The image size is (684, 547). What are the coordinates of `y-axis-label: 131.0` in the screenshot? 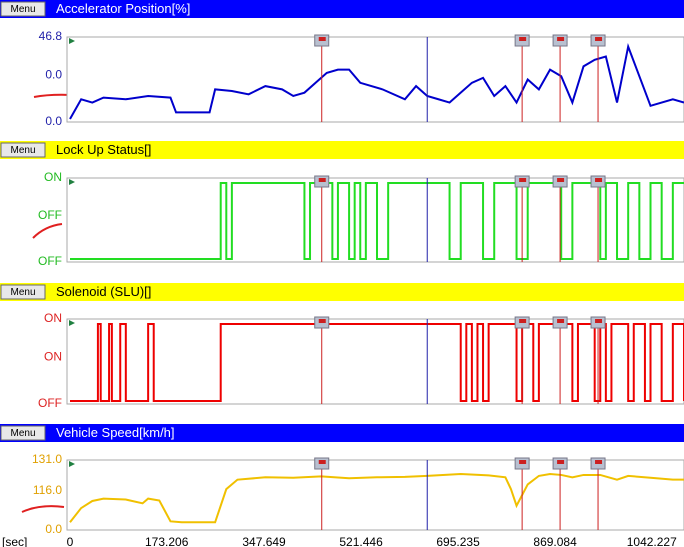 It's located at (47, 459).